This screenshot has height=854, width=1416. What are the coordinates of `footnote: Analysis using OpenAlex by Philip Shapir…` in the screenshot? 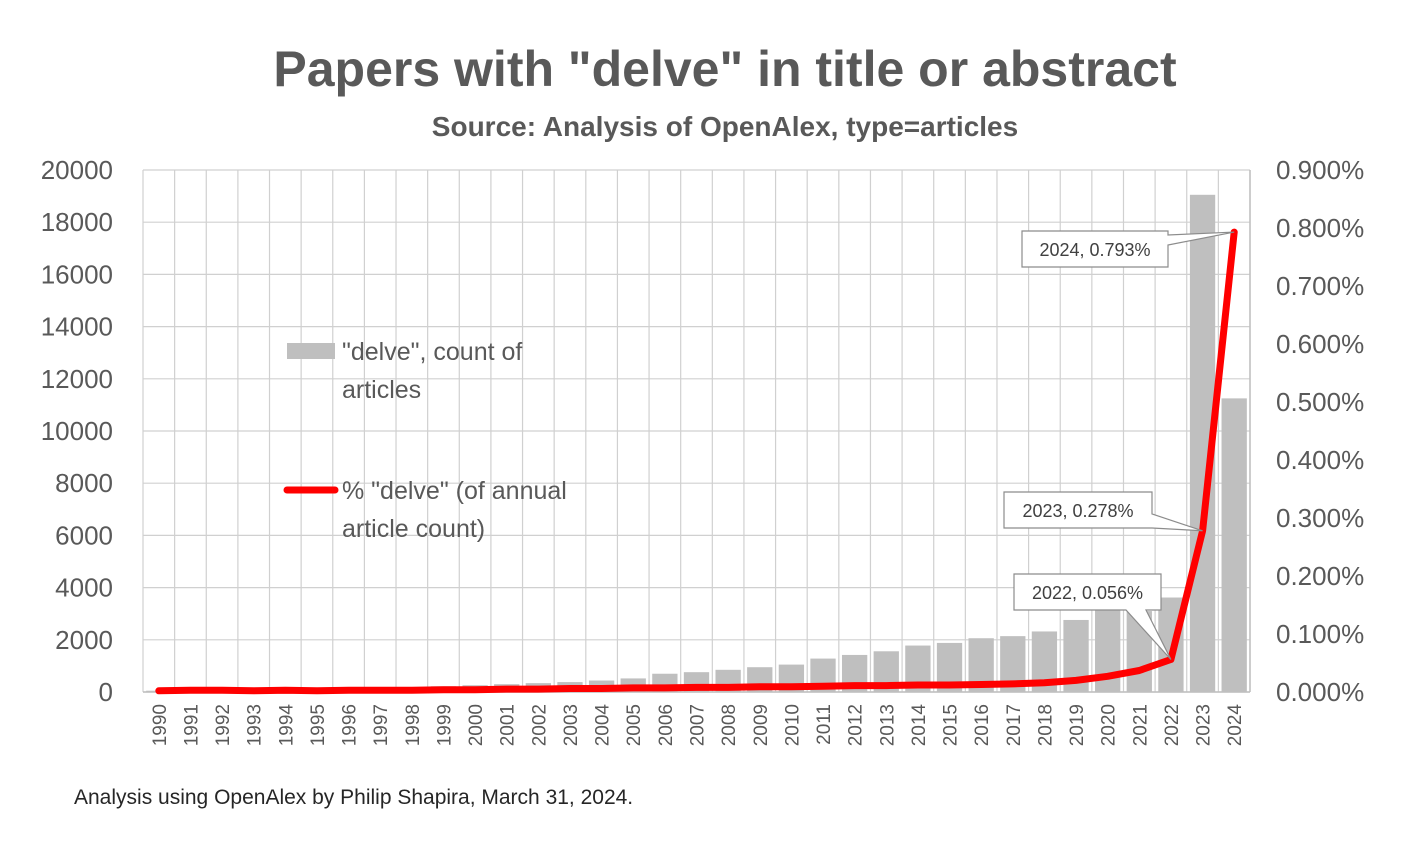 It's located at (354, 797).